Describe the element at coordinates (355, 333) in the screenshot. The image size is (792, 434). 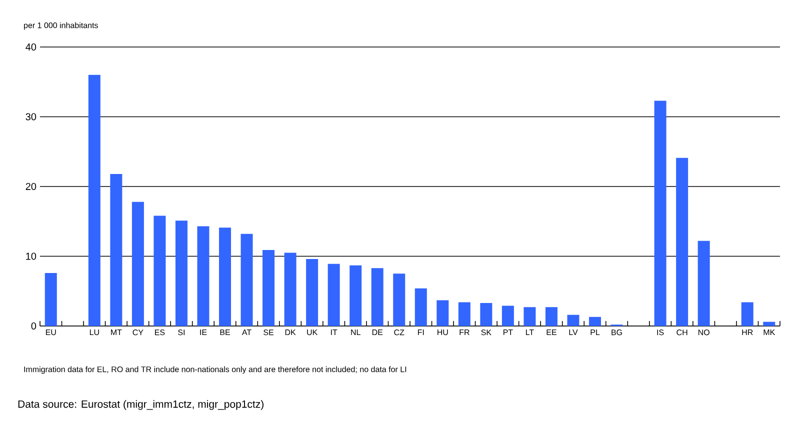
I see `x-tick-label: NL` at that location.